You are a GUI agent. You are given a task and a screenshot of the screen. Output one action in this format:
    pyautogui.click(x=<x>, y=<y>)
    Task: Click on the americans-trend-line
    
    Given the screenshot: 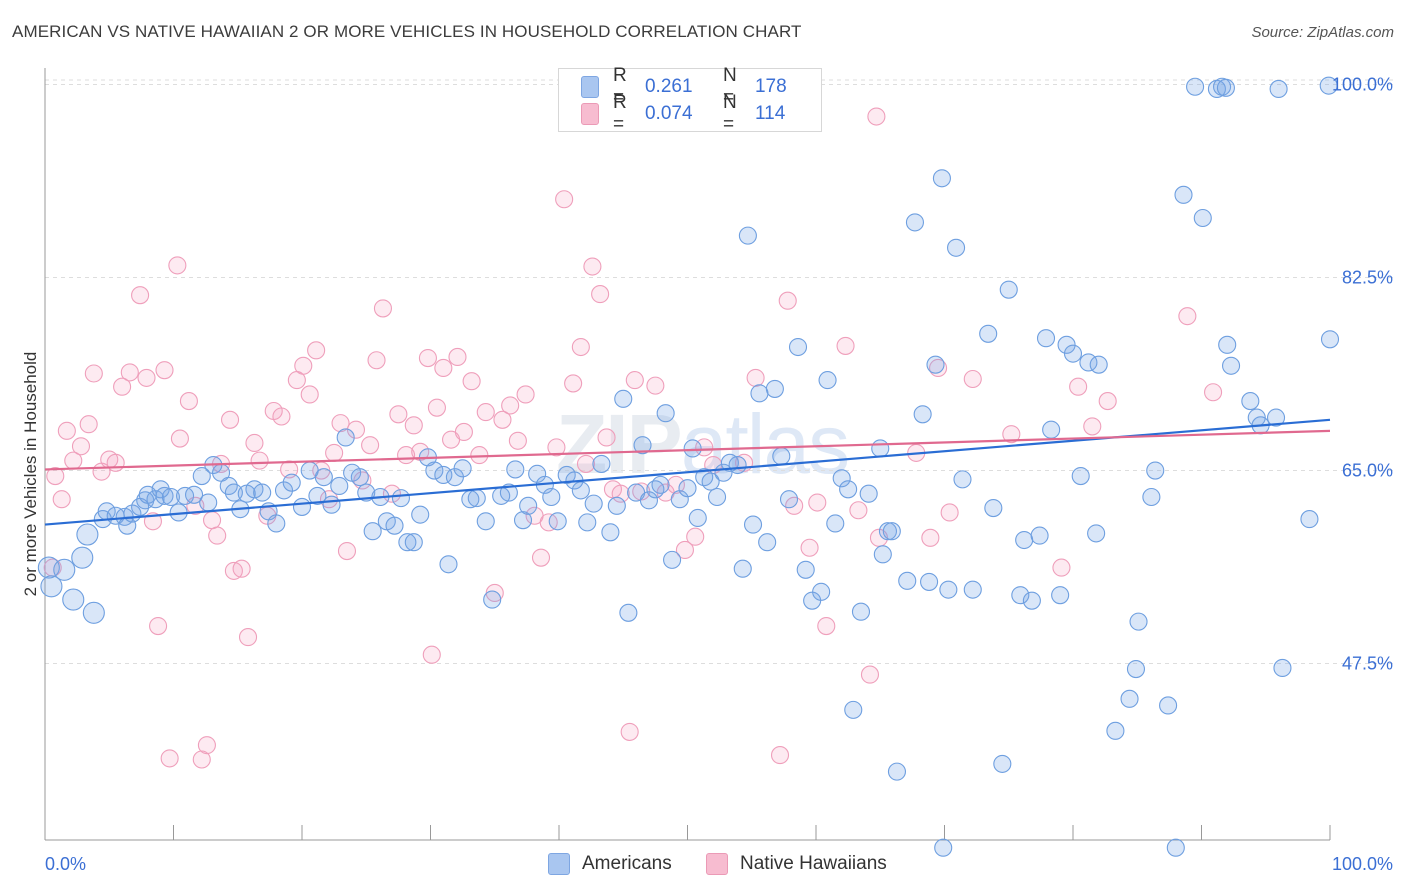 What is the action you would take?
    pyautogui.click(x=687, y=472)
    